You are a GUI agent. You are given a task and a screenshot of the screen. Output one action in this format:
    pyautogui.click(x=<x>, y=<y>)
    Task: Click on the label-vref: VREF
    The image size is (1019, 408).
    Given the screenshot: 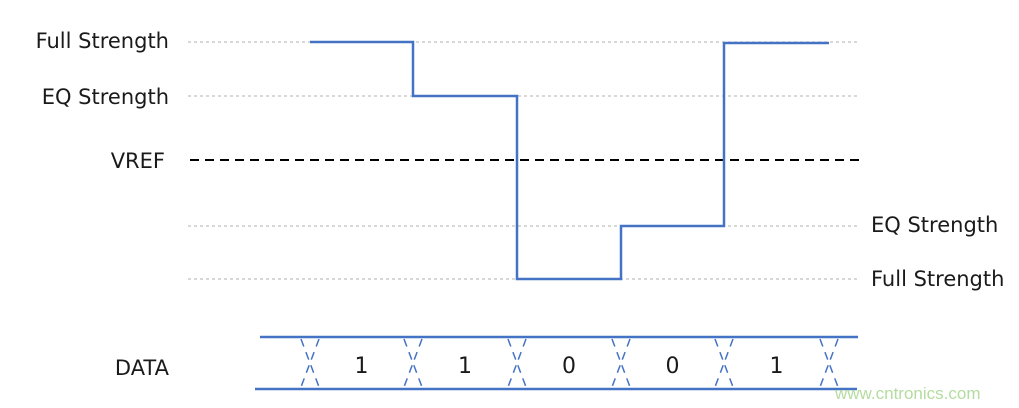 What is the action you would take?
    pyautogui.click(x=138, y=161)
    